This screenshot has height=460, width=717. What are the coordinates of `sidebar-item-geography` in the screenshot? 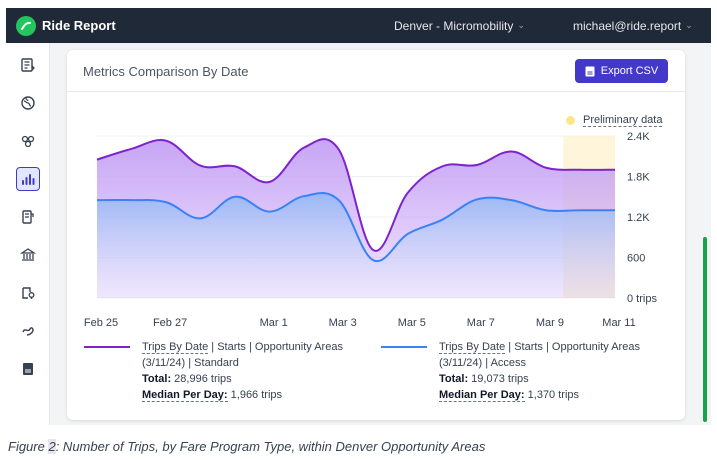 It's located at (28, 293).